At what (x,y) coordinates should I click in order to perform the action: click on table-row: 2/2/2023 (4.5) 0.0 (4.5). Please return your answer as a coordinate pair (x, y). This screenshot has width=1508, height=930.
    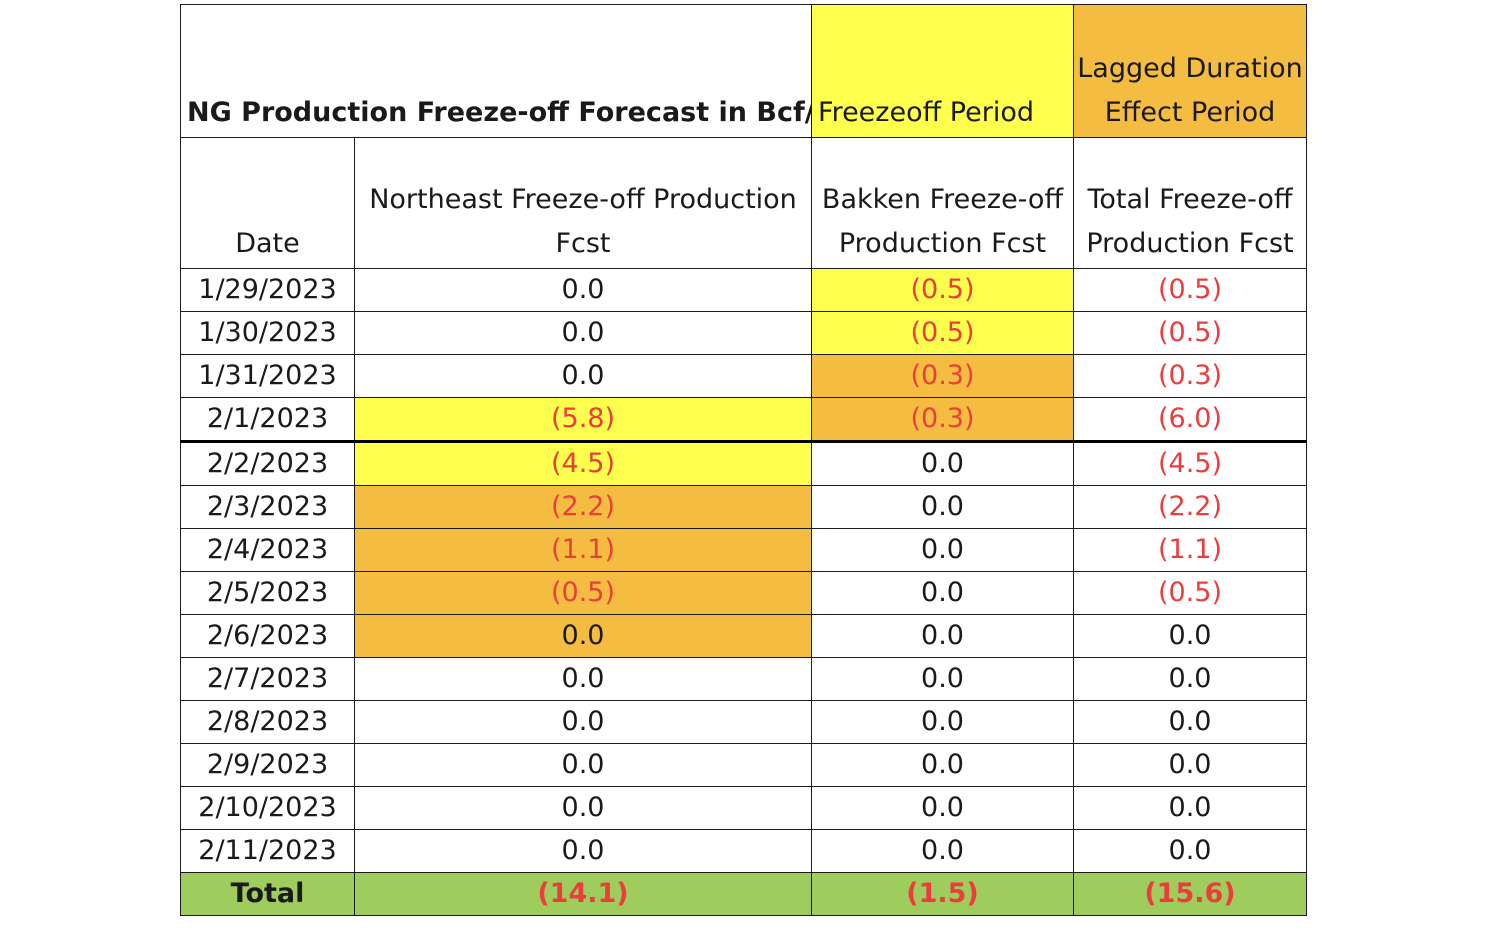
    Looking at the image, I should click on (743, 463).